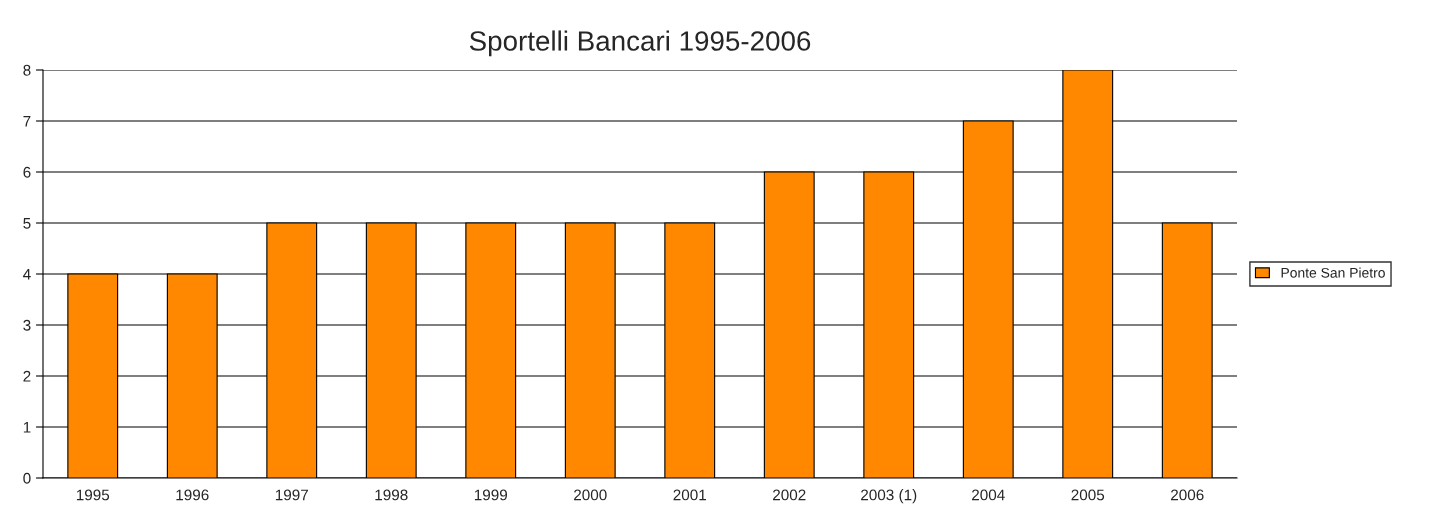 Image resolution: width=1449 pixels, height=517 pixels. What do you see at coordinates (590, 495) in the screenshot?
I see `x-tick-label: 2000` at bounding box center [590, 495].